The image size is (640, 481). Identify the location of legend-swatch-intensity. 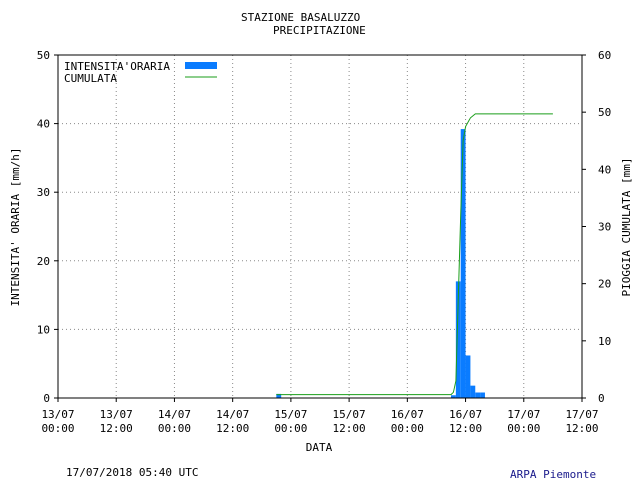
(201, 65).